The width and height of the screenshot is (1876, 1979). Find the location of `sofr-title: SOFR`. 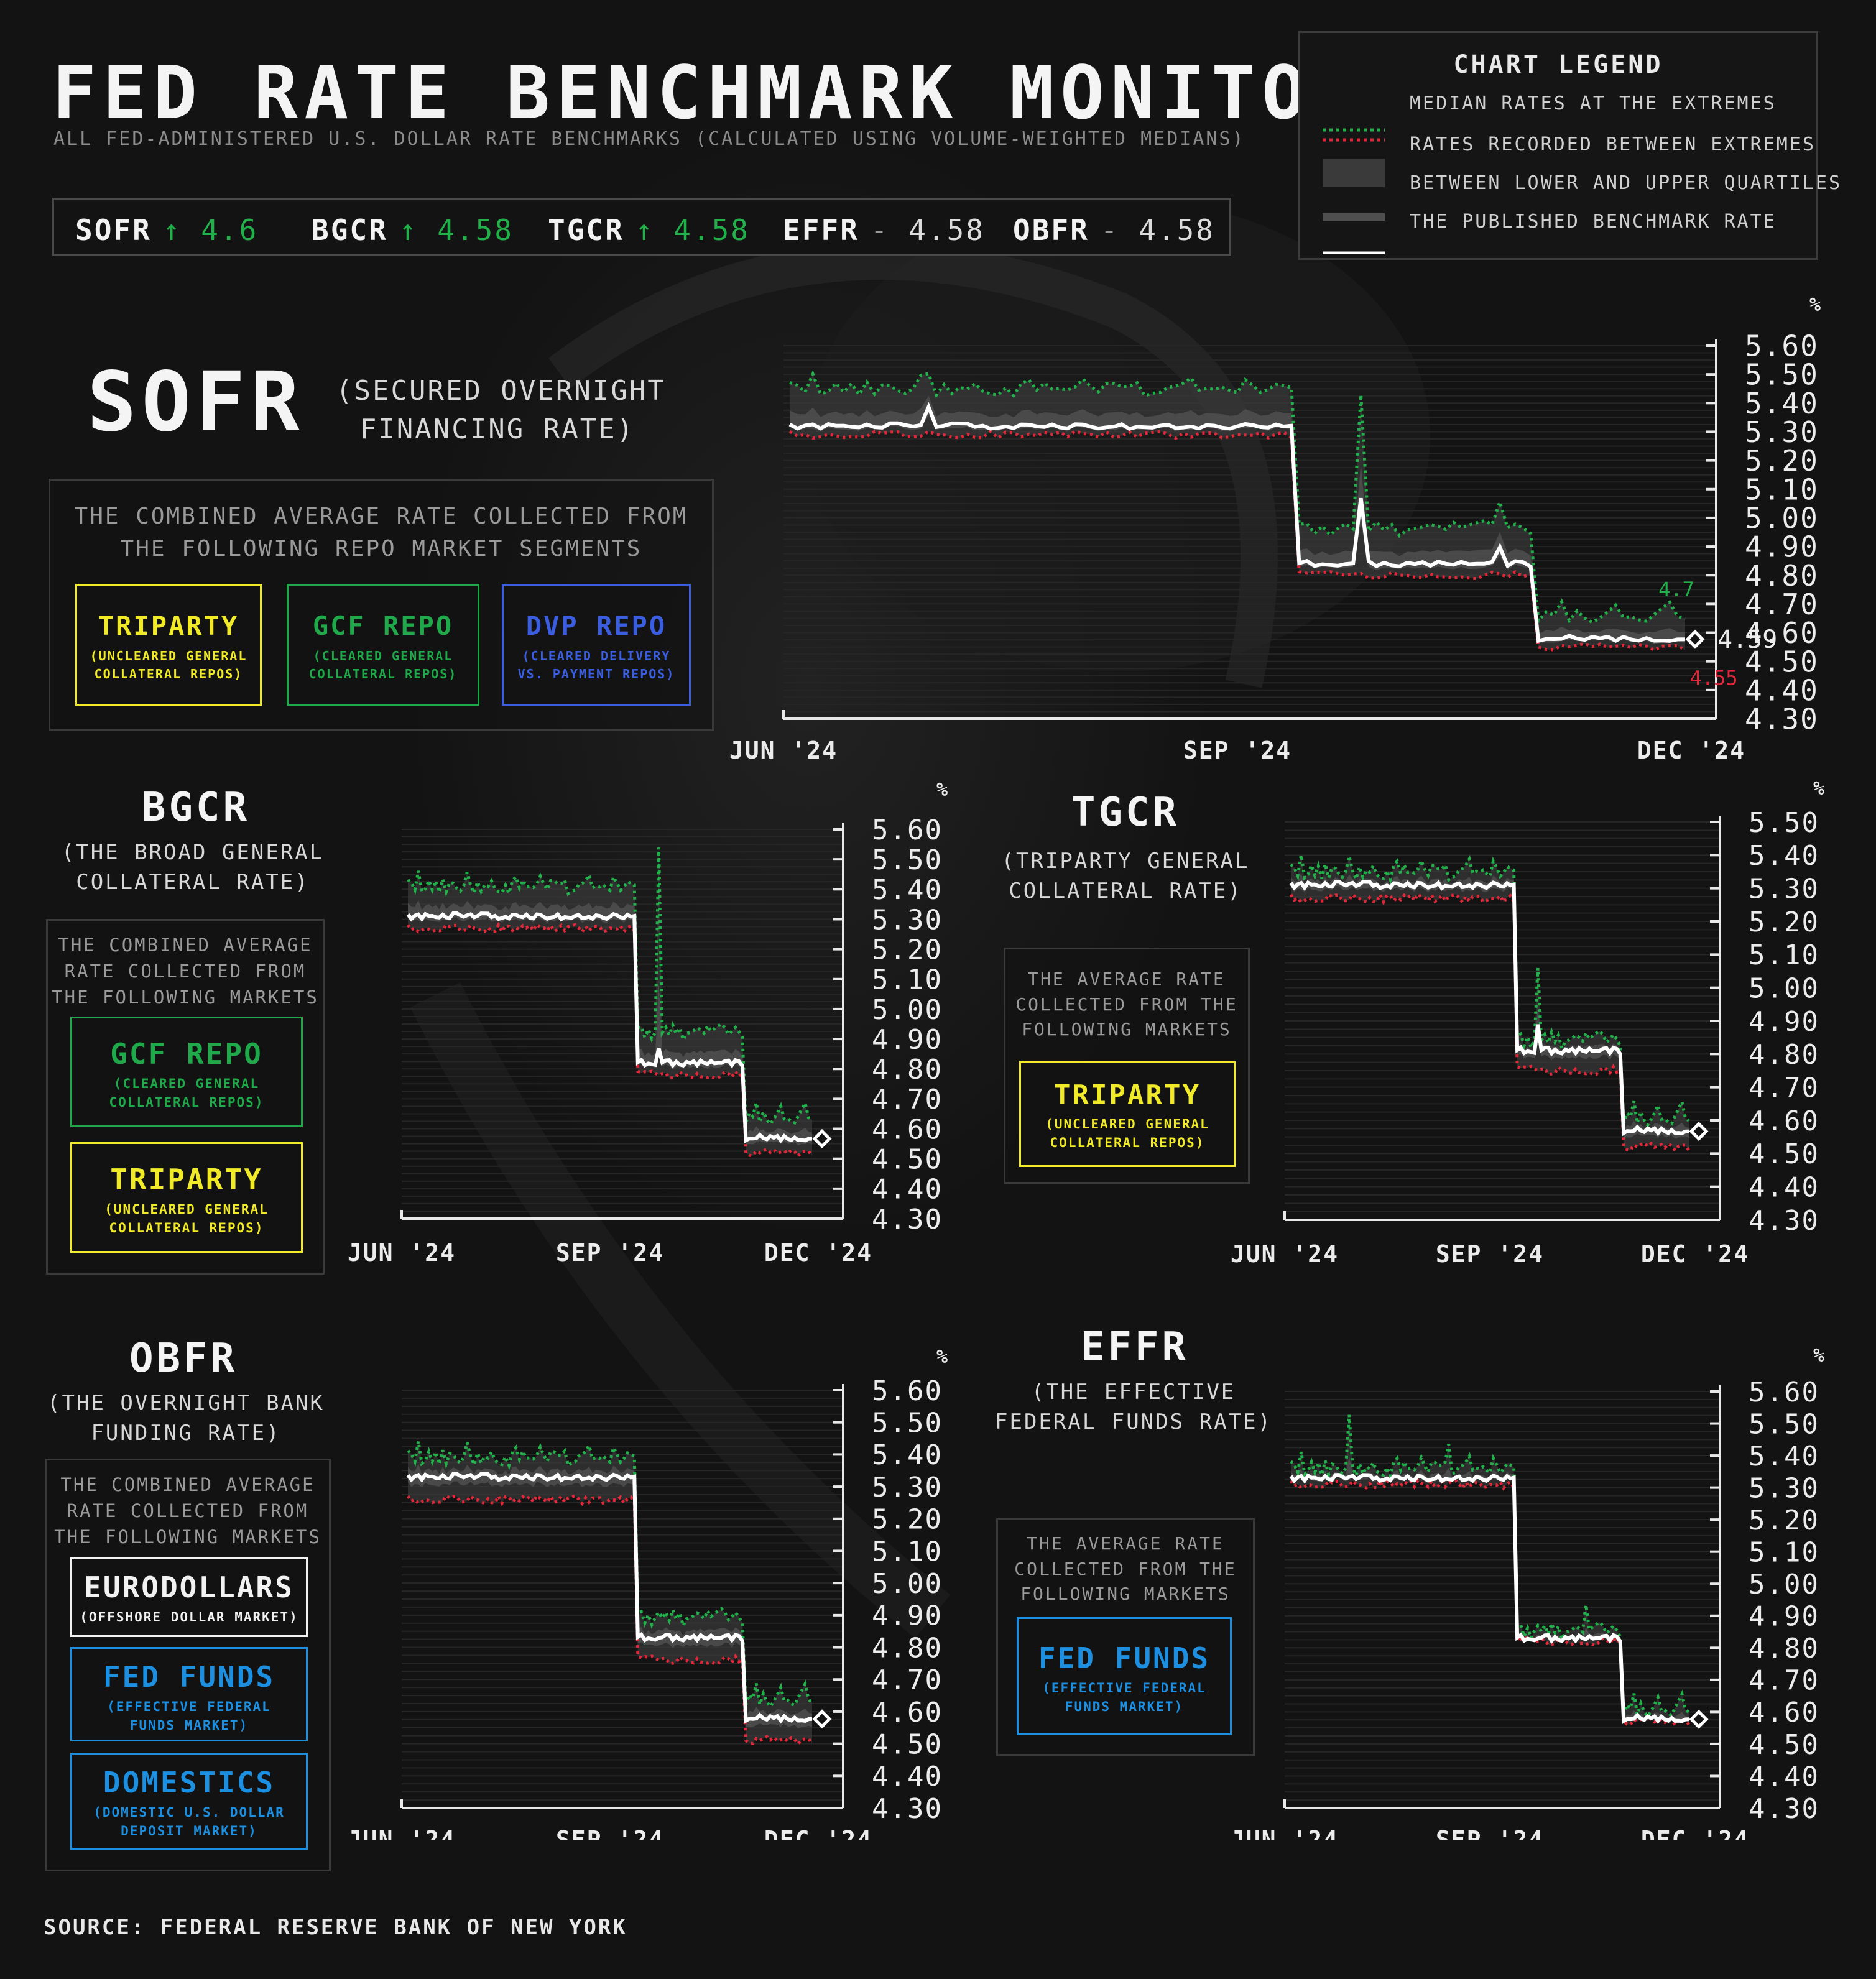

sofr-title: SOFR is located at coordinates (196, 402).